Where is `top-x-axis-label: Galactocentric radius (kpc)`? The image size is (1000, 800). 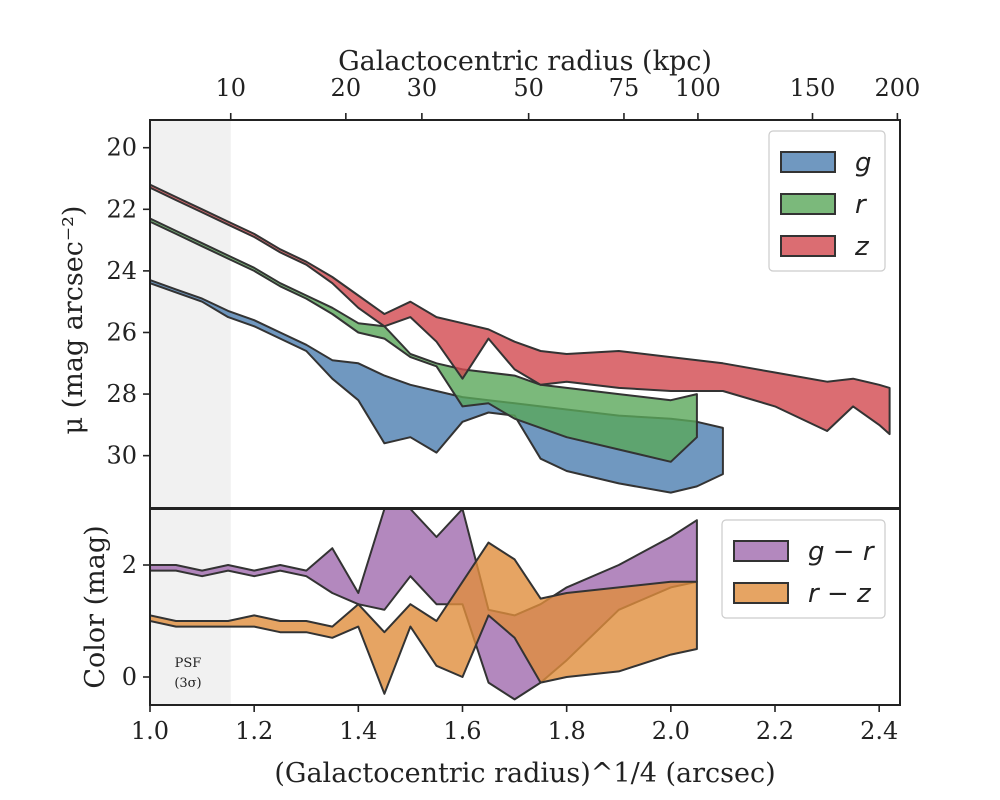
top-x-axis-label: Galactocentric radius (kpc) is located at coordinates (525, 61).